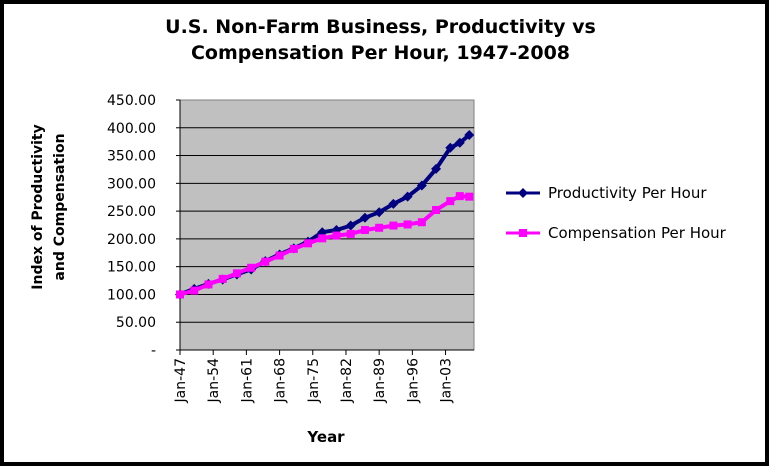 This screenshot has height=466, width=769. I want to click on y-tick-label-4: 200.00, so click(131, 240).